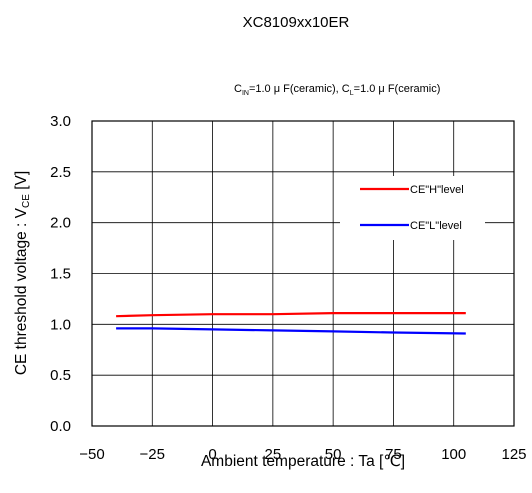 This screenshot has height=493, width=532. Describe the element at coordinates (212, 454) in the screenshot. I see `x-tick-label: 0` at that location.